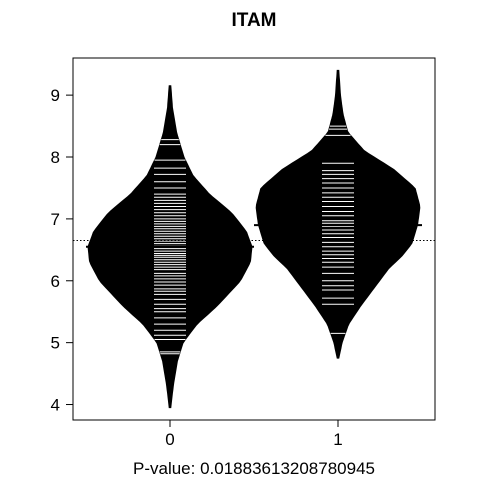 This screenshot has height=480, width=480. What do you see at coordinates (254, 468) in the screenshot?
I see `x-axis-caption: P-value: 0.01883613208780945` at bounding box center [254, 468].